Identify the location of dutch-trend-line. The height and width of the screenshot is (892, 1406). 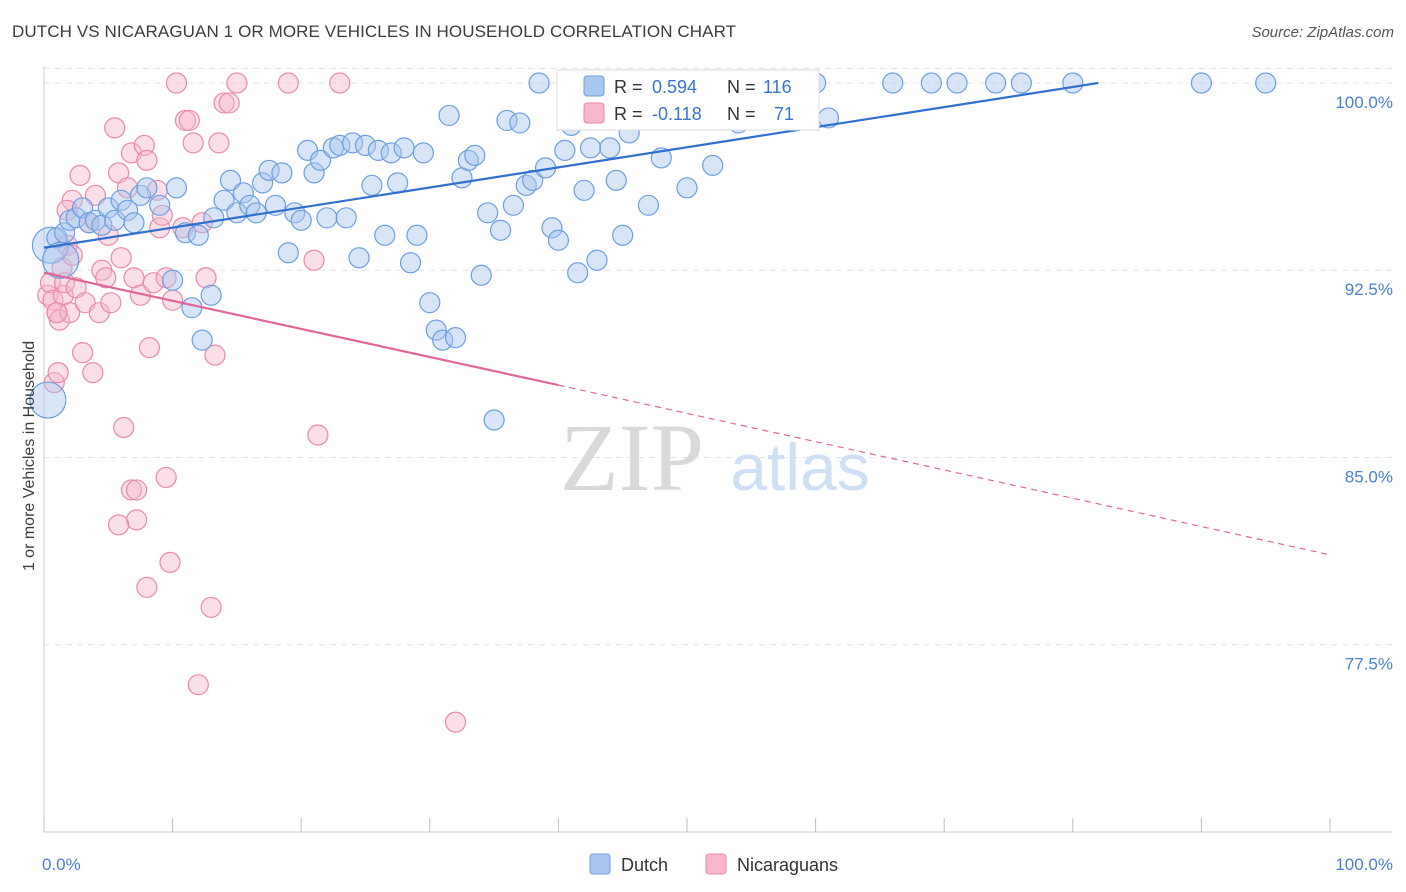
(571, 165).